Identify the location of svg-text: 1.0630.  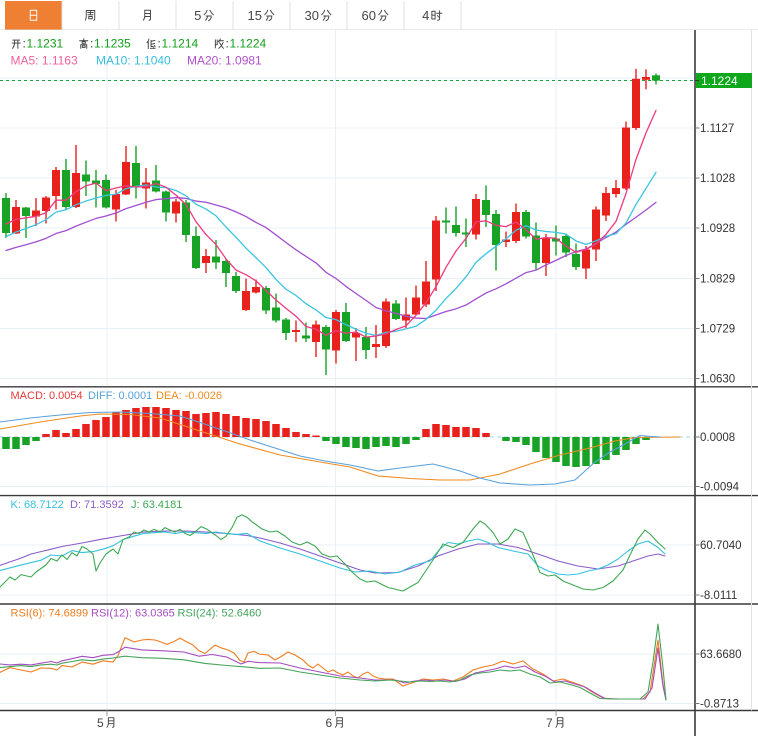
(717, 380).